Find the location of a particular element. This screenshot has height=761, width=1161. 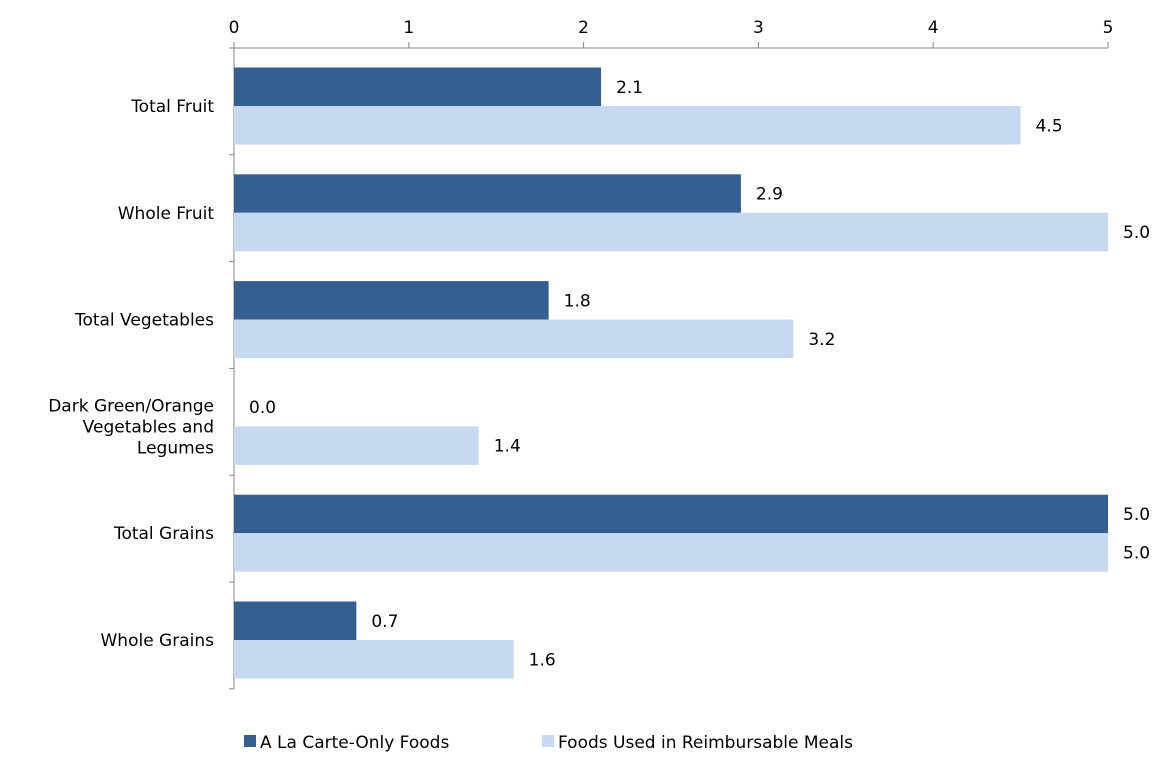

category-label-line: Vegetables and is located at coordinates (148, 427).